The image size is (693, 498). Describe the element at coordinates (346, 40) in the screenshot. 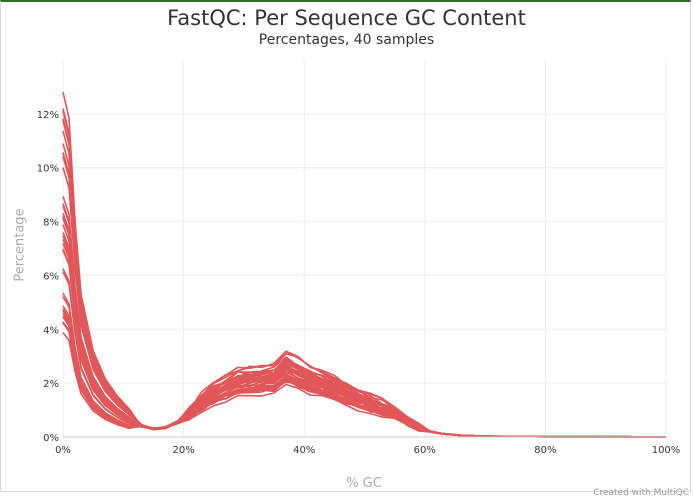

I see `chart-subtitle: Percentages, 40 samples` at that location.